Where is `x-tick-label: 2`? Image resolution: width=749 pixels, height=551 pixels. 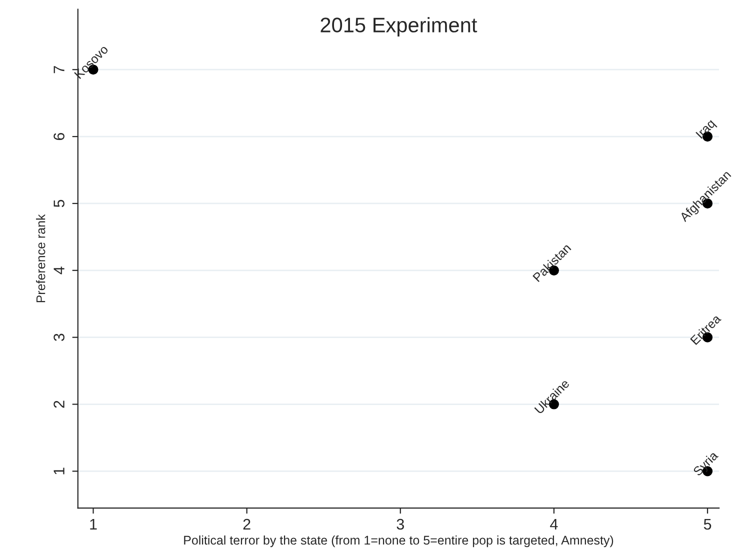 x-tick-label: 2 is located at coordinates (246, 524).